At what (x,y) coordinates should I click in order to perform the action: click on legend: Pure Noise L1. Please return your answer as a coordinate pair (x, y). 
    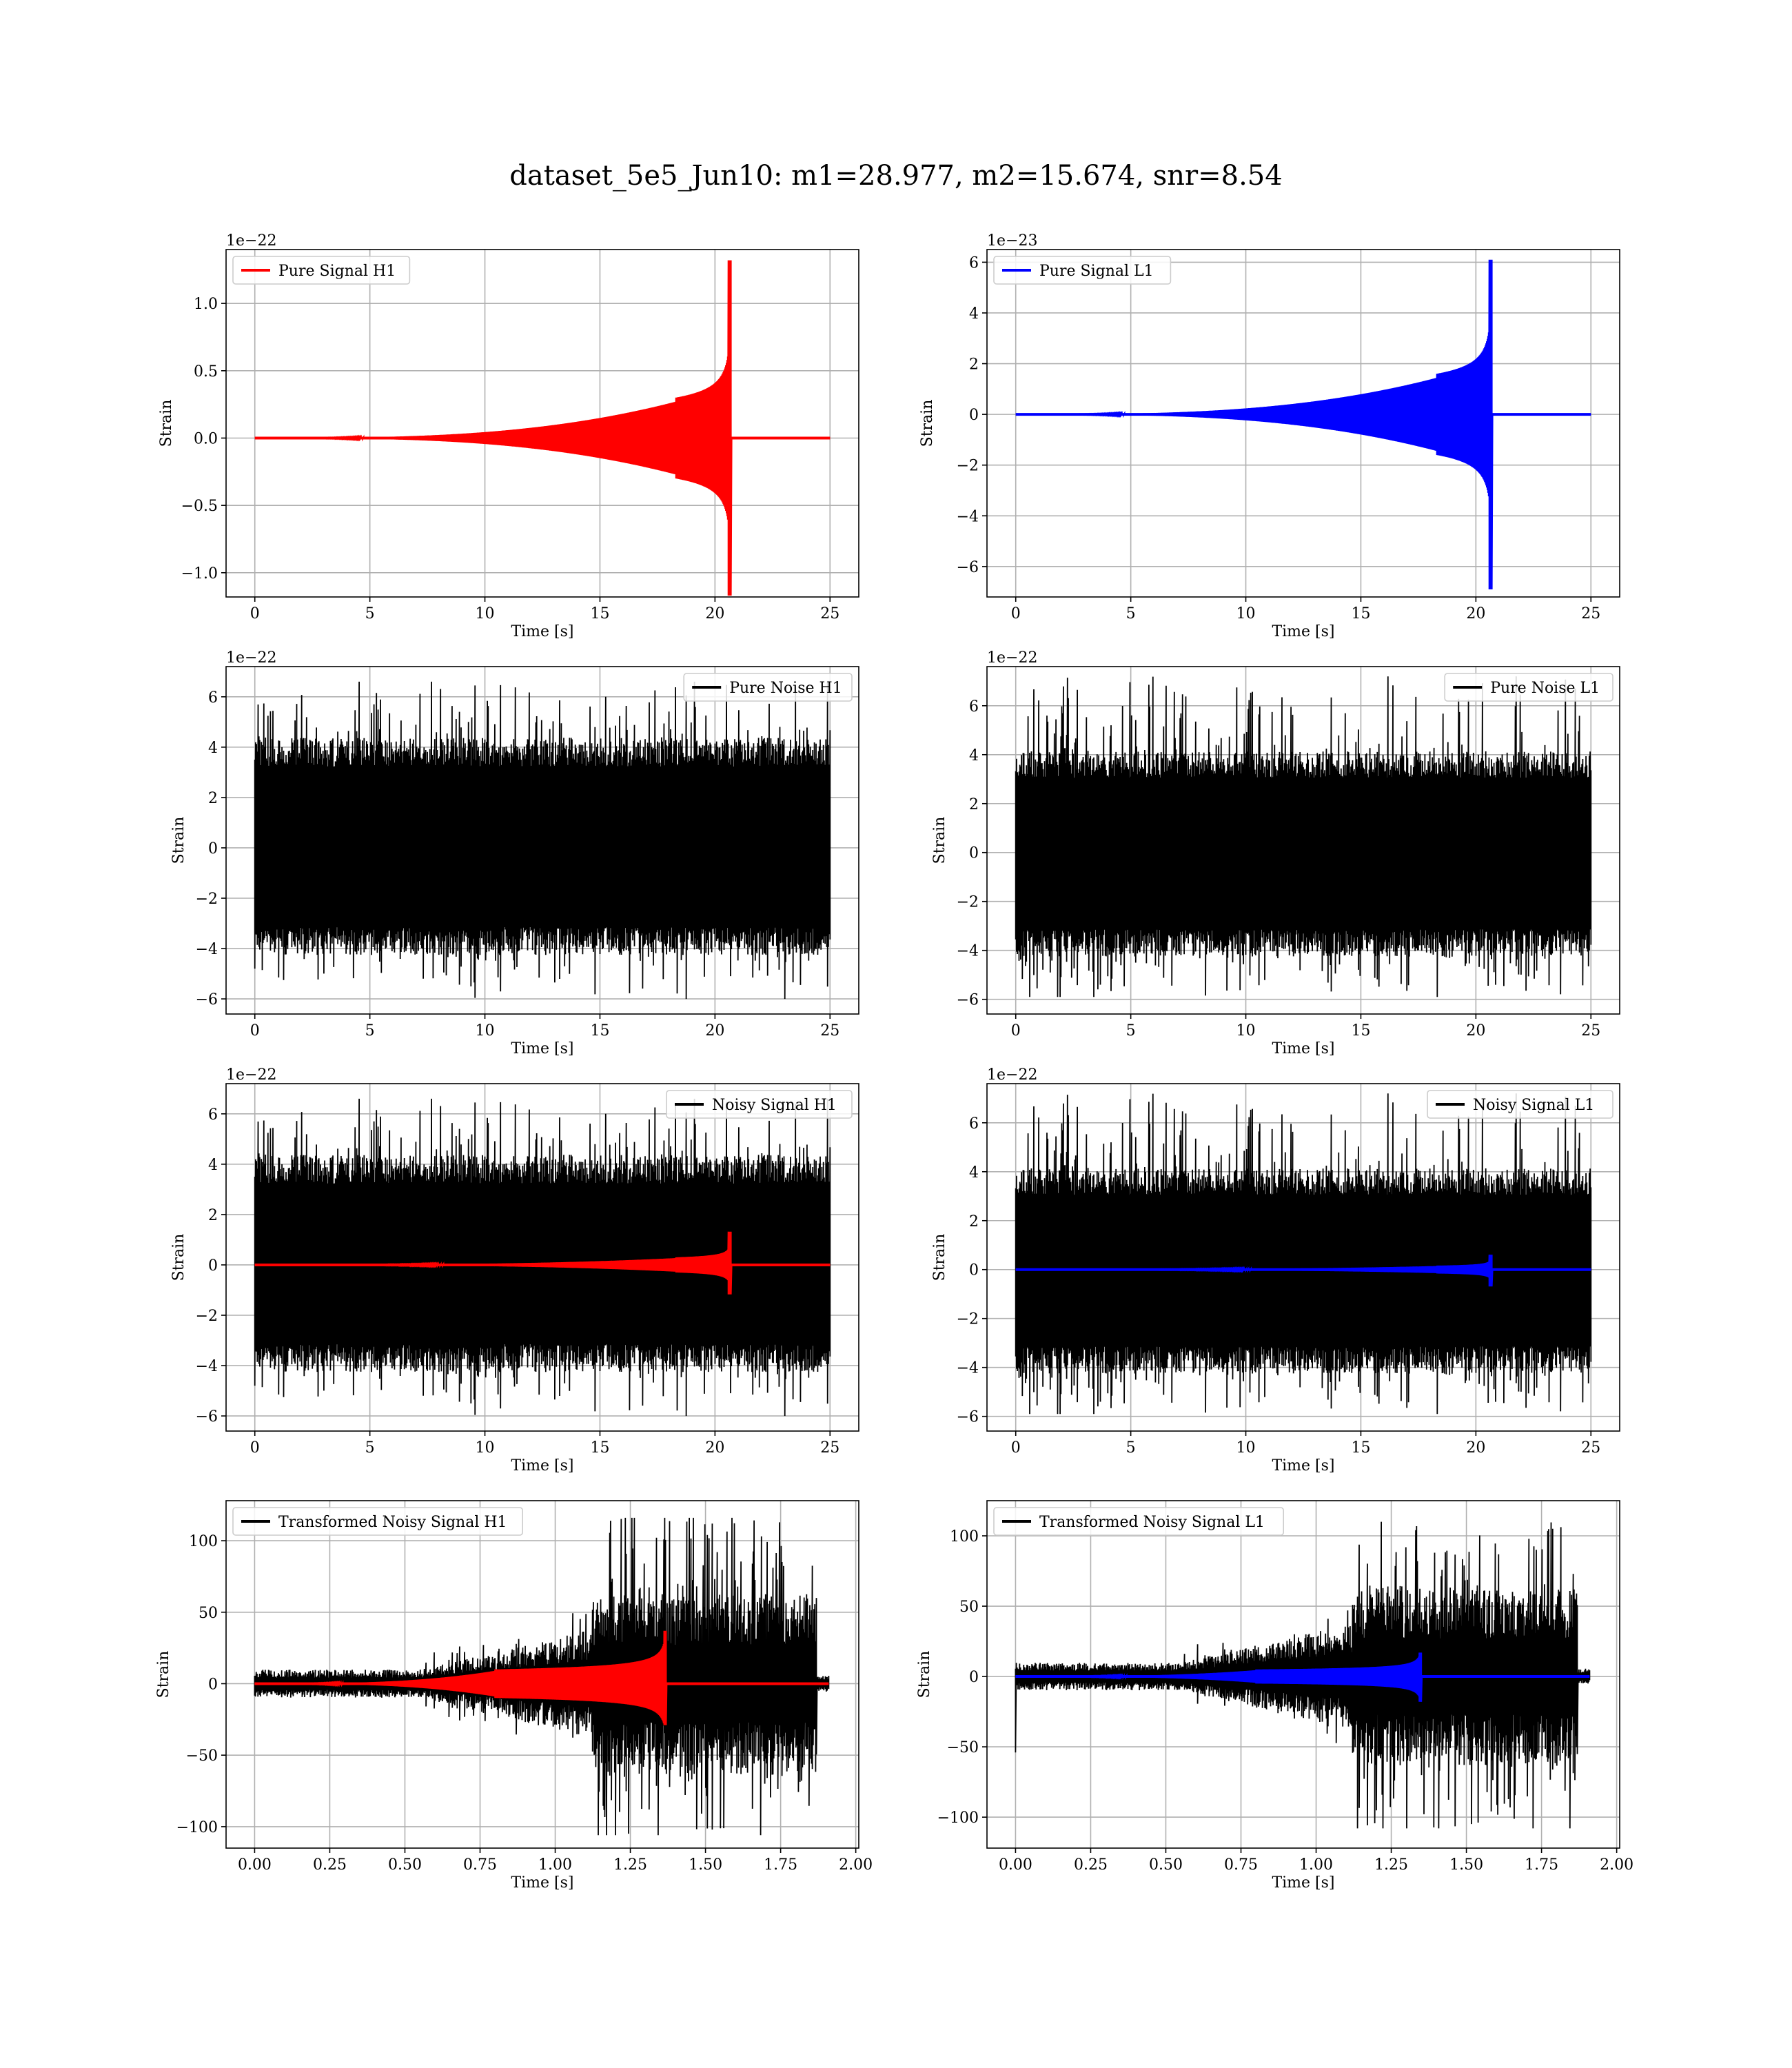
    Looking at the image, I should click on (1528, 687).